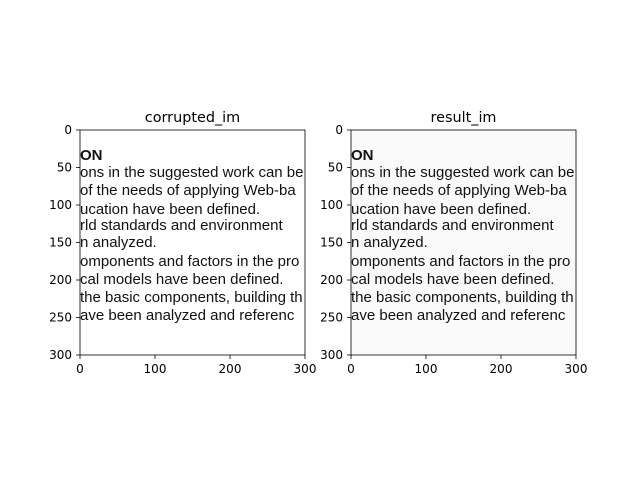 The width and height of the screenshot is (640, 480). I want to click on y-tick-marks-corrupted, so click(78, 242).